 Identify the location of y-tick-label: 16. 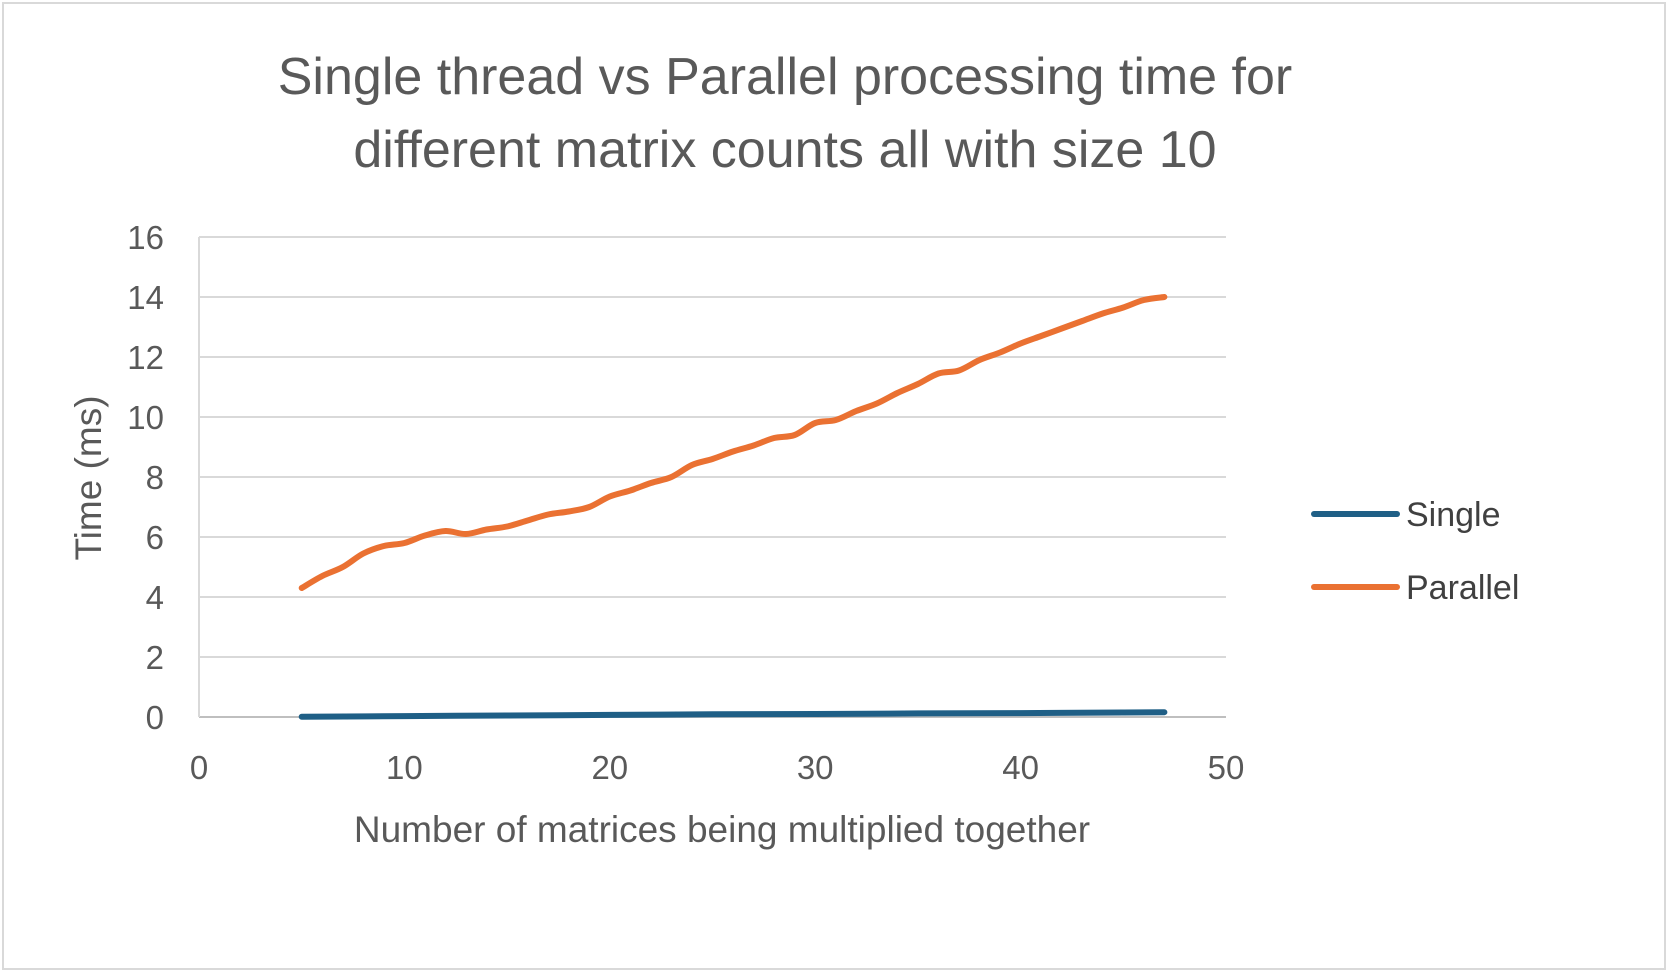
(145, 237).